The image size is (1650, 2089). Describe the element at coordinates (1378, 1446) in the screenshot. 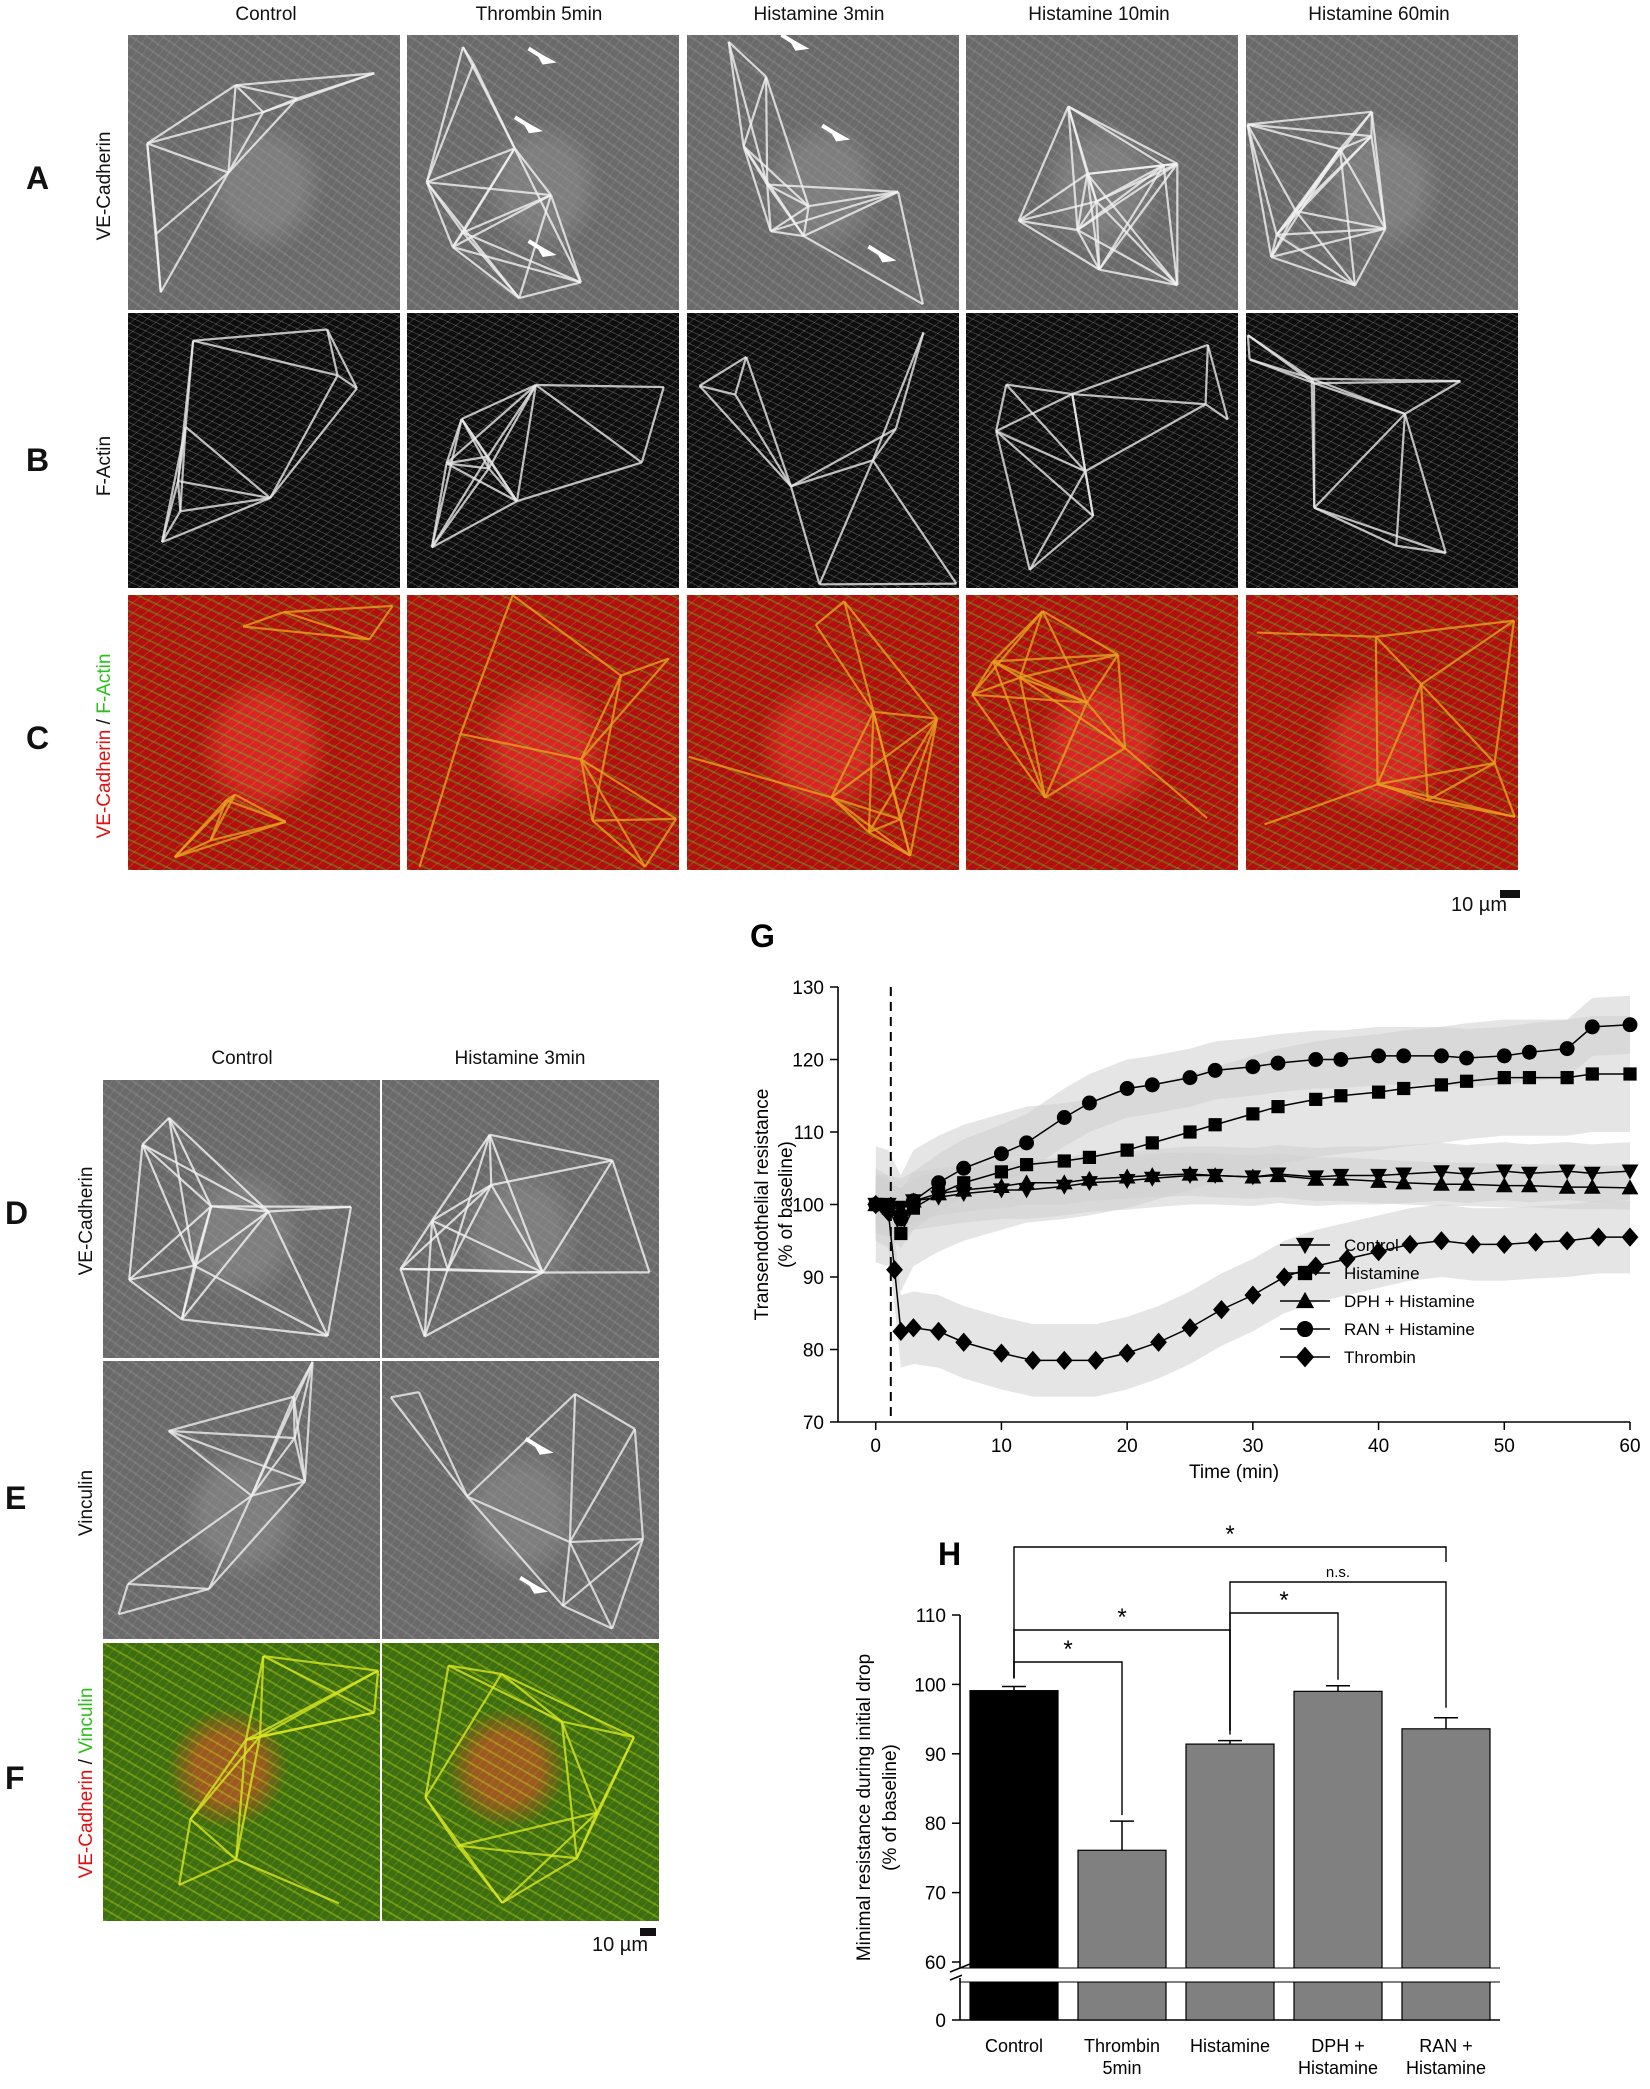

I see `x-tick-label: 40` at that location.